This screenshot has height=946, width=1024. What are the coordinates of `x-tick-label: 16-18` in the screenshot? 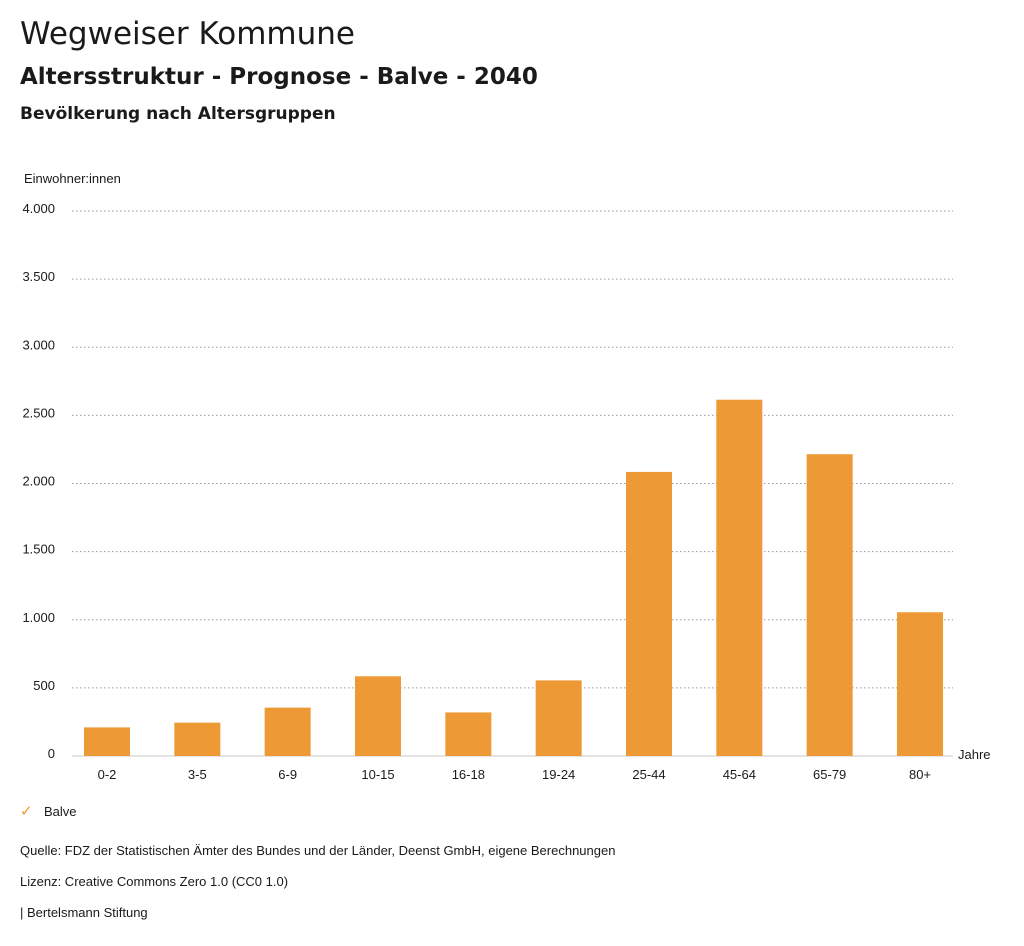 It's located at (468, 774).